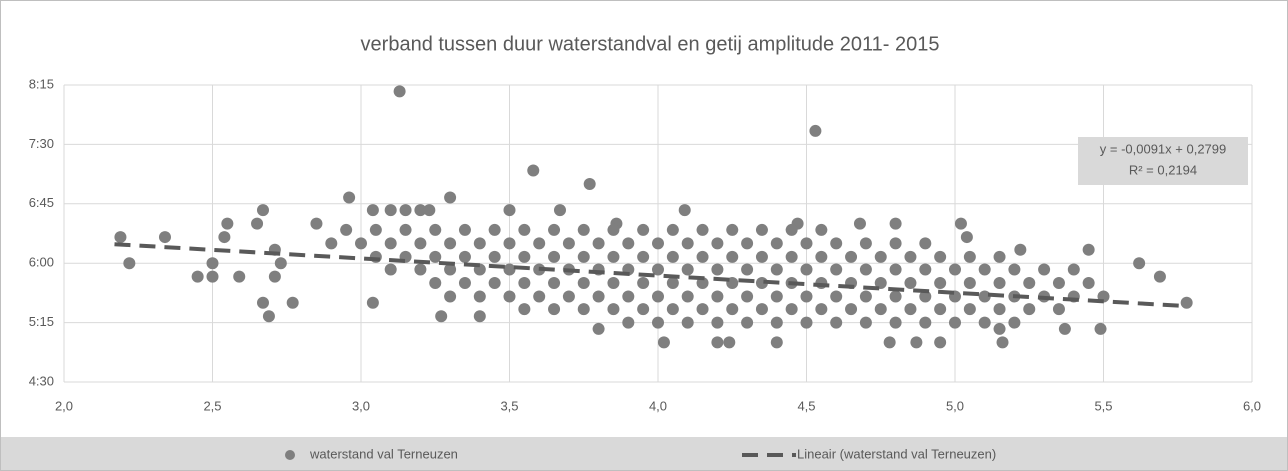  Describe the element at coordinates (509, 405) in the screenshot. I see `x-tick-label: 3,5` at that location.